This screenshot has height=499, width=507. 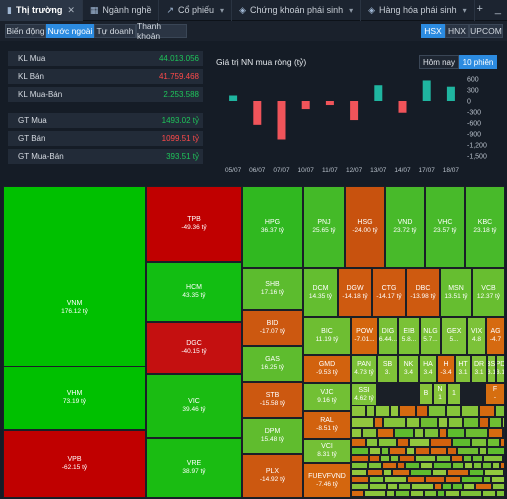 I want to click on heatmap-cell-dcm: DCM 14.35 tỷ, so click(x=320, y=292).